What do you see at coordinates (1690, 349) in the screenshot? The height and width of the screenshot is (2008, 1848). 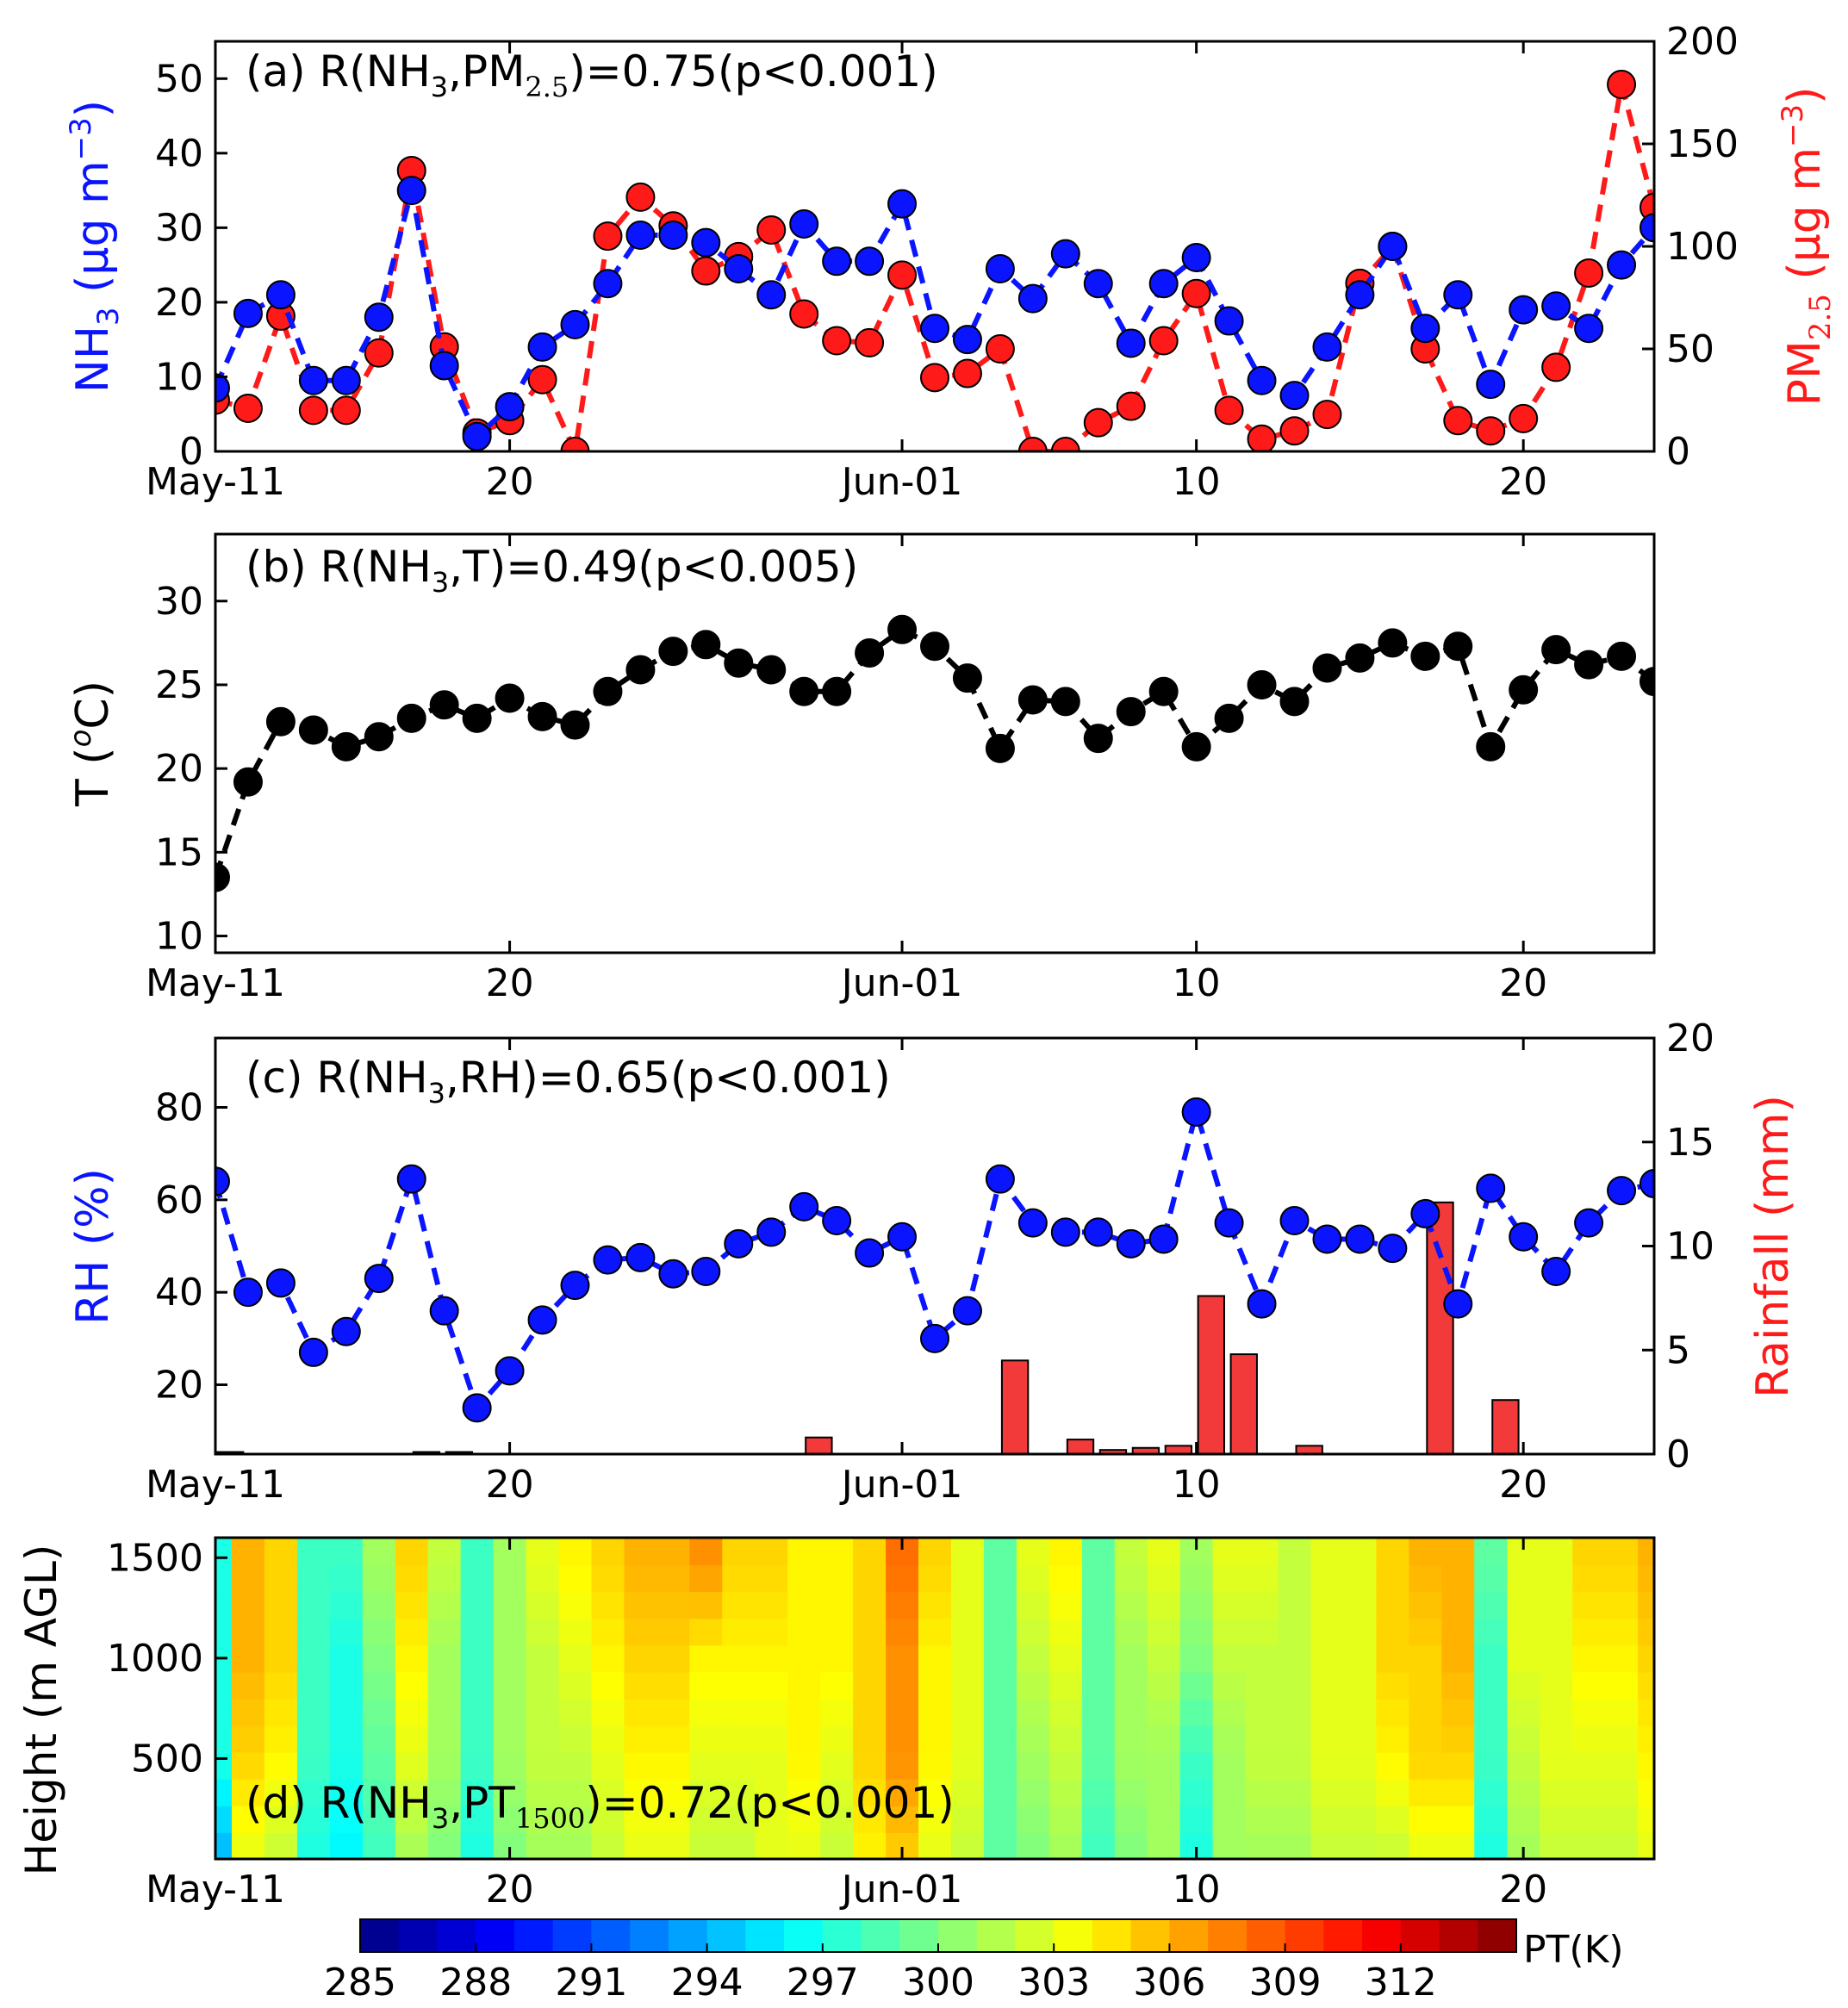 I see `y-tick-label: 50` at bounding box center [1690, 349].